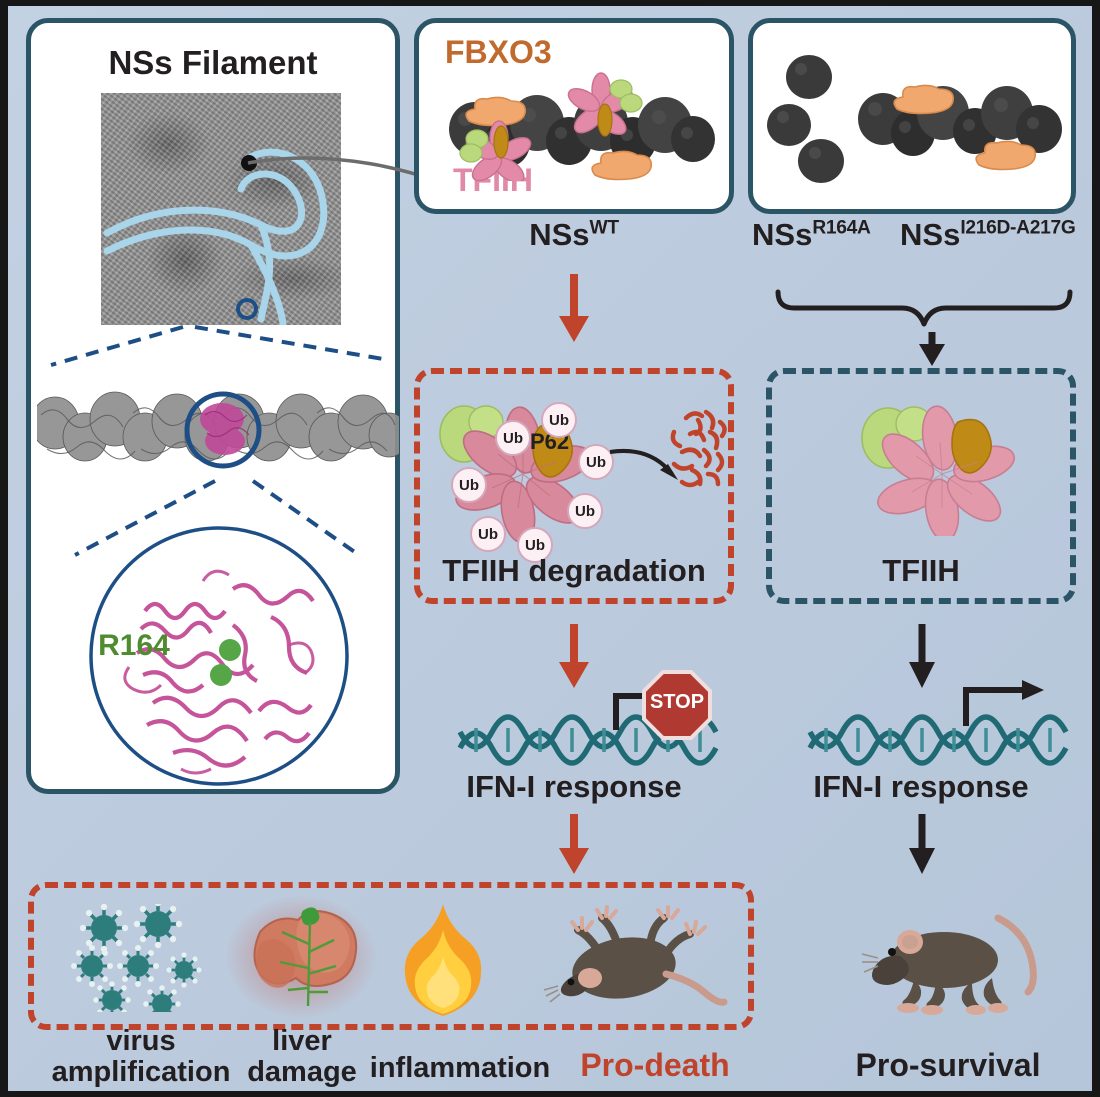 This screenshot has width=1100, height=1097. I want to click on outcome-pro-survival-label: Pro-survival, so click(948, 1065).